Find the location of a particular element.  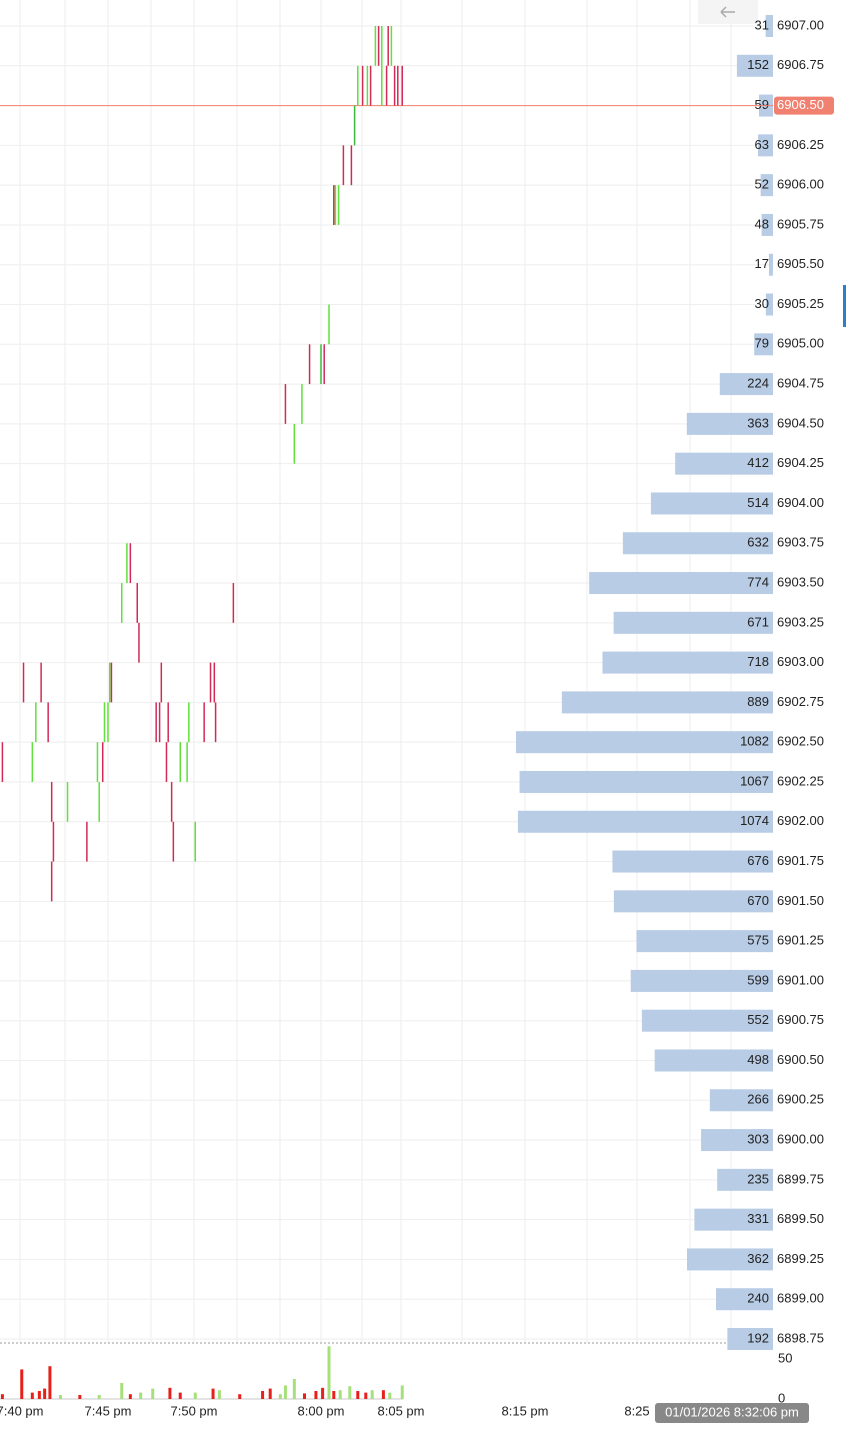

y-tick-label: 6902.25 is located at coordinates (800, 780).